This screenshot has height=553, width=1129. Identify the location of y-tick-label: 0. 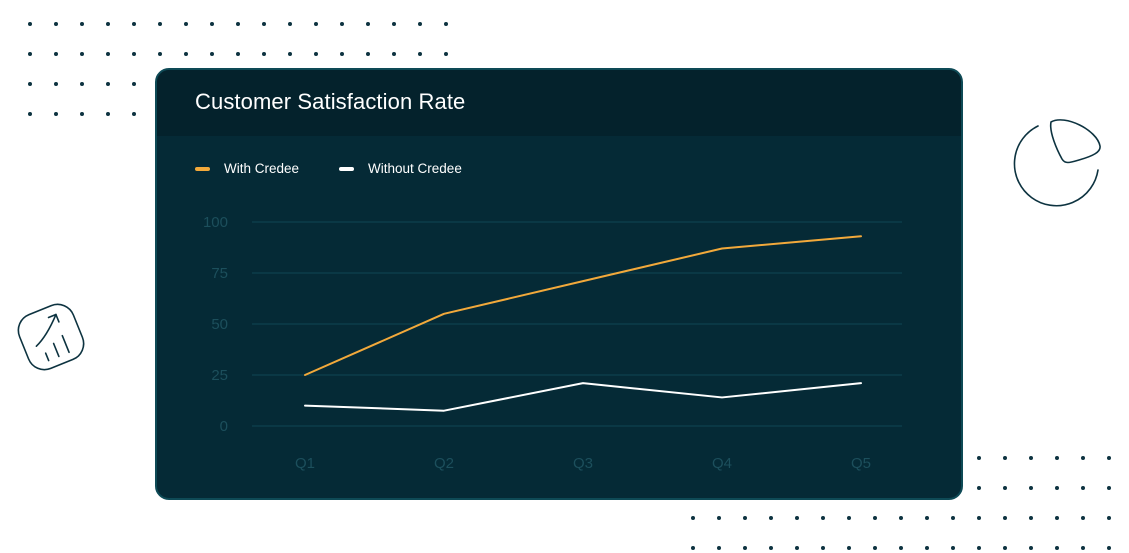
(224, 426).